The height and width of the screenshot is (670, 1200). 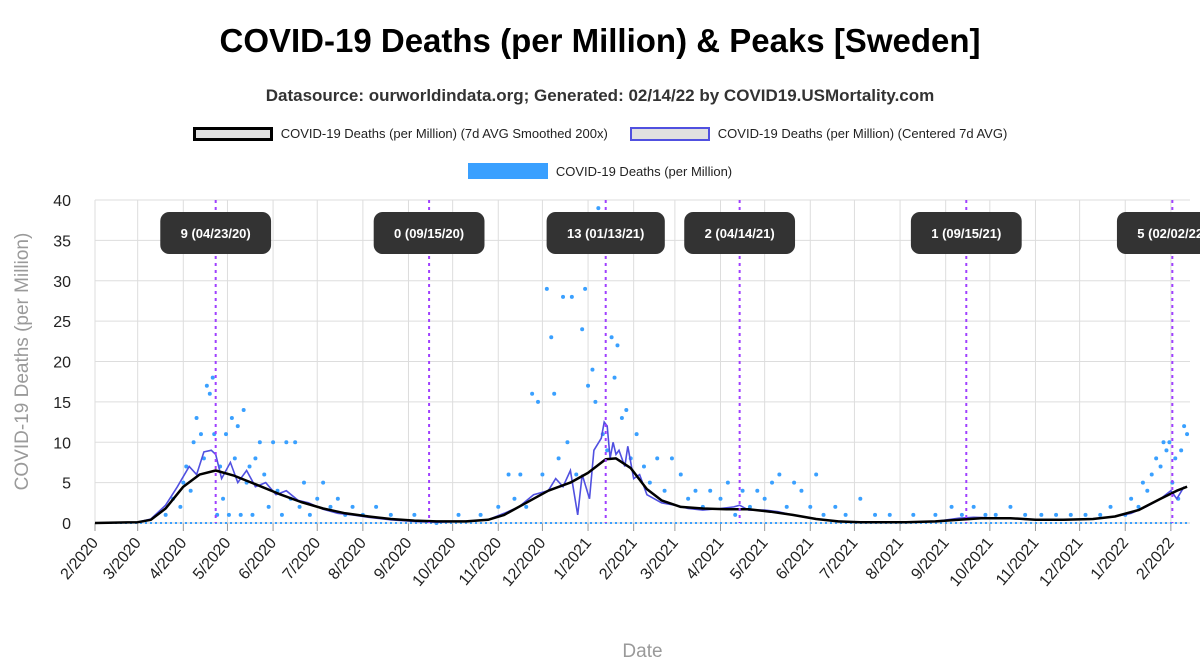 I want to click on x-tick-label: 5/2021, so click(x=749, y=559).